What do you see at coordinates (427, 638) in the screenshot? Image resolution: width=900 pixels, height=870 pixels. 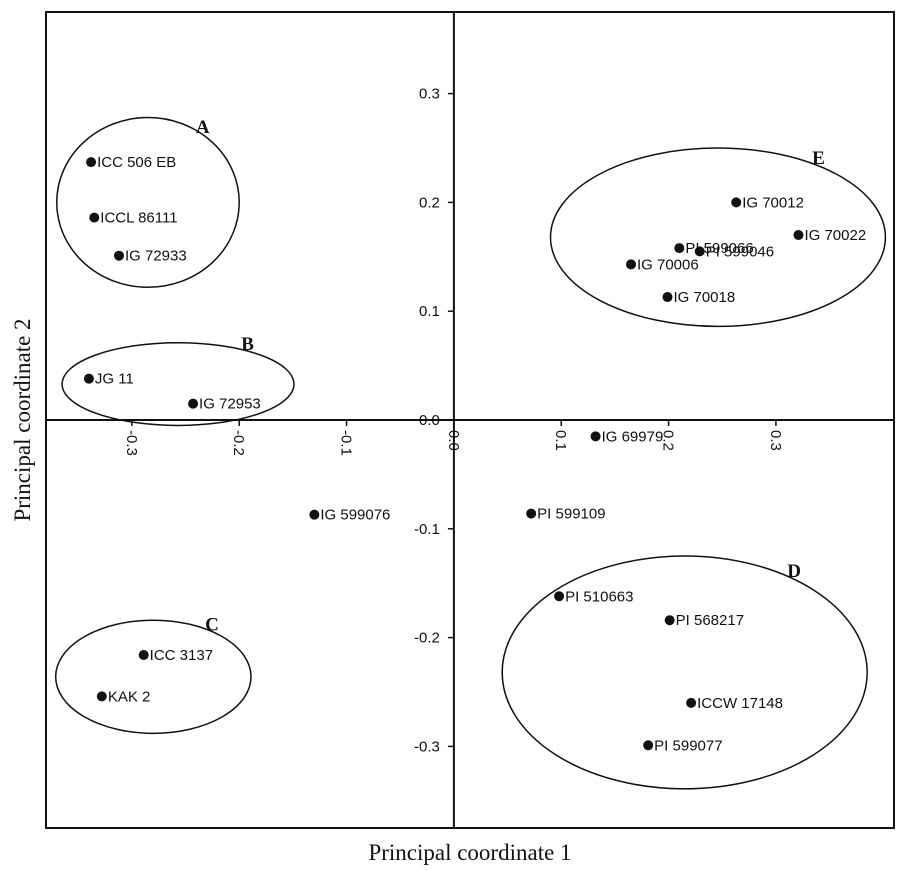 I see `y-tick-label: -0.2` at bounding box center [427, 638].